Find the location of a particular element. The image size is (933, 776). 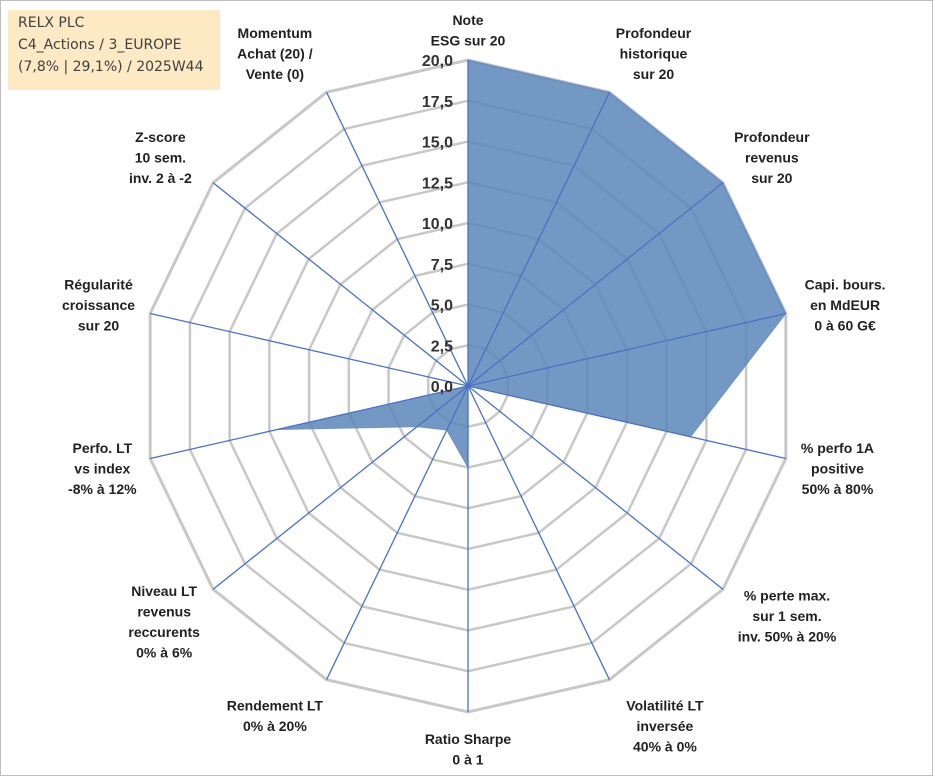

category-label-1: Profondeur historique sur 20 is located at coordinates (654, 53).